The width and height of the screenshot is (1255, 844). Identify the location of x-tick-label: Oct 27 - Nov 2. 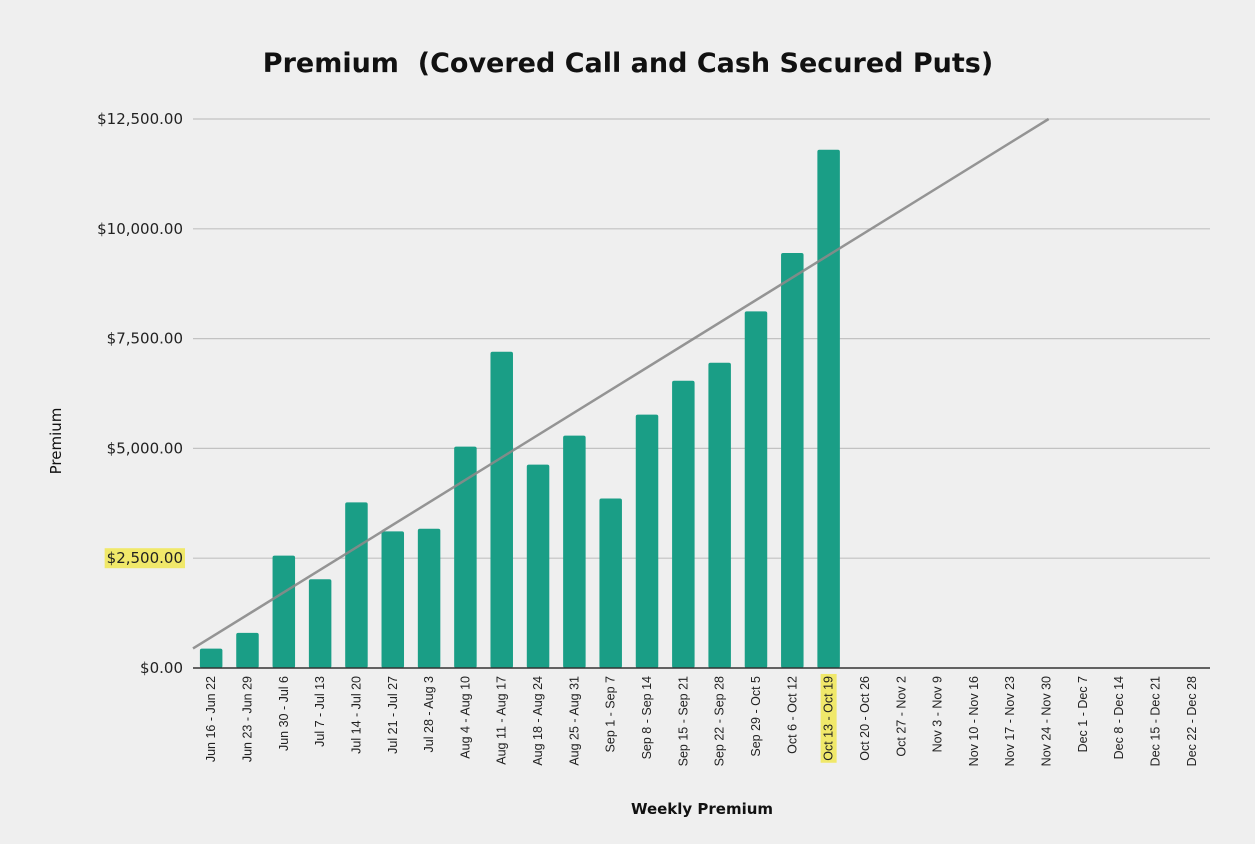
(901, 716).